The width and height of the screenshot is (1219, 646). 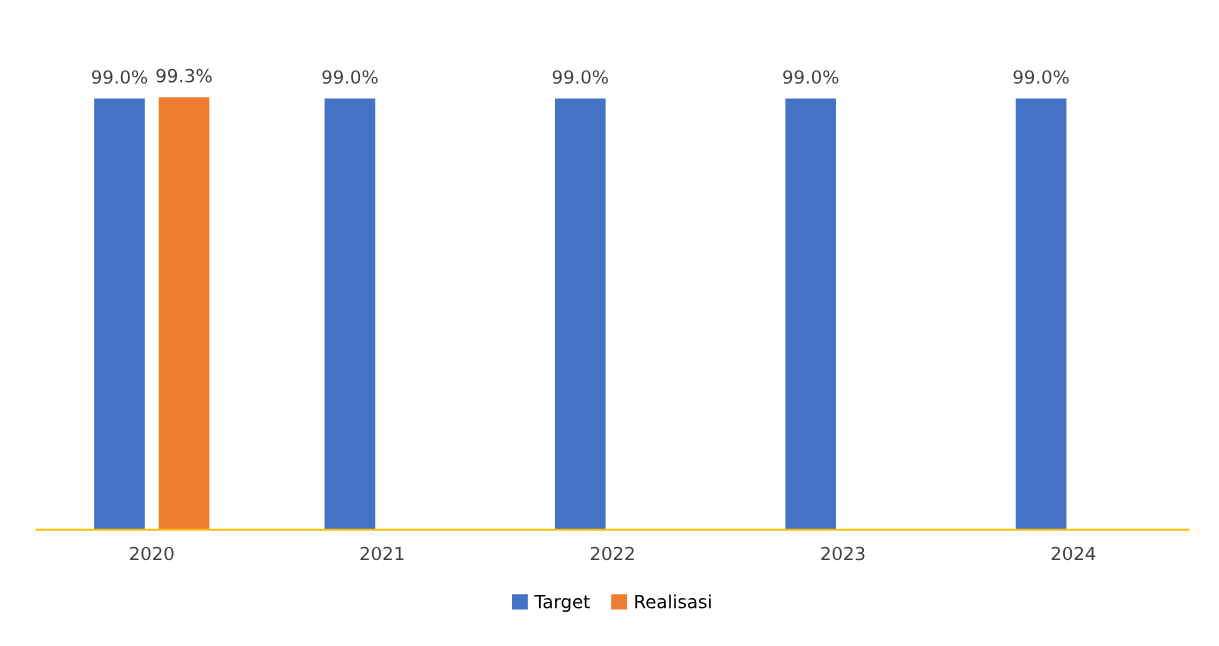 What do you see at coordinates (152, 553) in the screenshot?
I see `x-tick-label: 2020` at bounding box center [152, 553].